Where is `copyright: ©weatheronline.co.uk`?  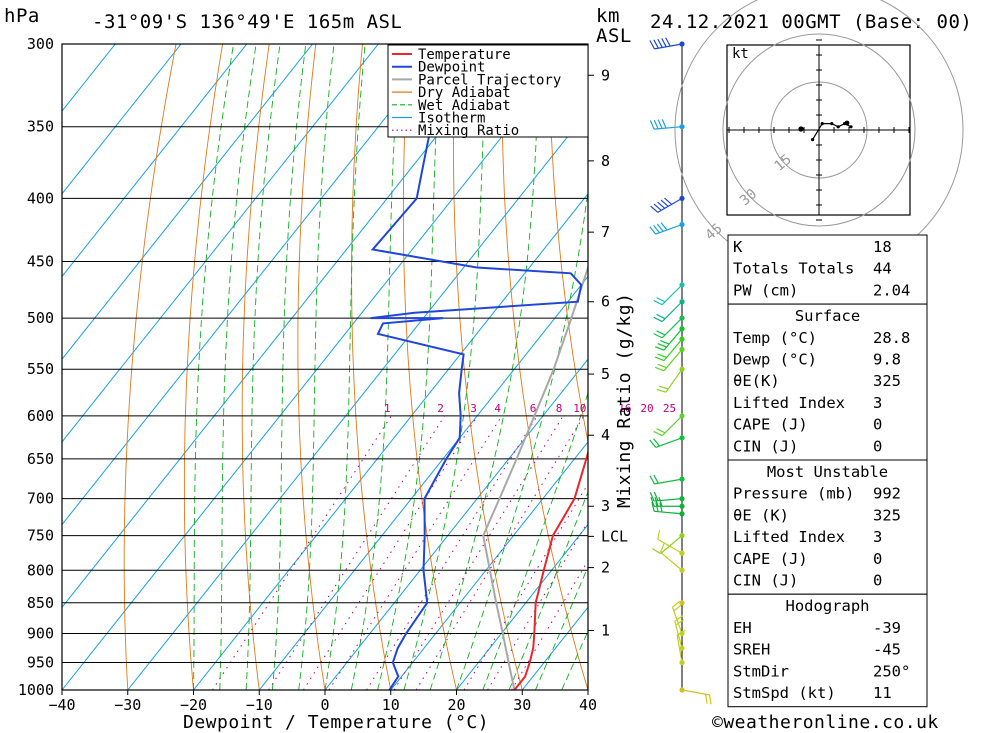 copyright: ©weatheronline.co.uk is located at coordinates (825, 722).